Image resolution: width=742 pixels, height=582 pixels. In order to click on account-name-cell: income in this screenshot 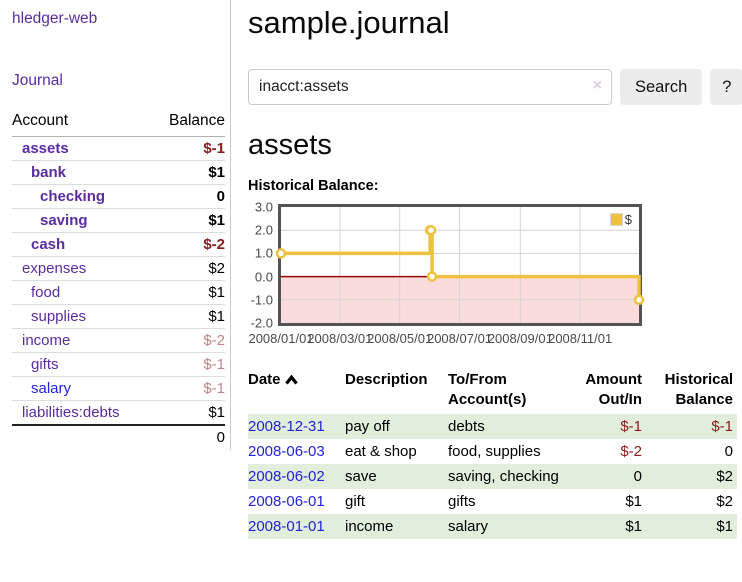, I will do `click(82, 340)`.